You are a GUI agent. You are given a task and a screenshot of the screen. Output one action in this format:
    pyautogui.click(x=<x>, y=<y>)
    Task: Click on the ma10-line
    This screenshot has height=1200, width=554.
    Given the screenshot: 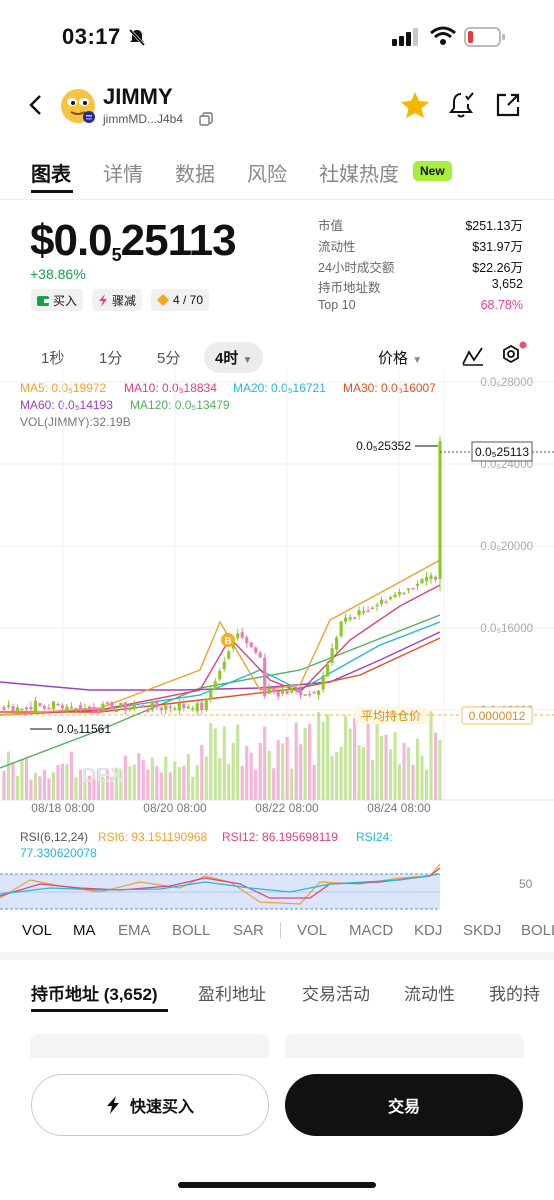 What is the action you would take?
    pyautogui.click(x=220, y=650)
    